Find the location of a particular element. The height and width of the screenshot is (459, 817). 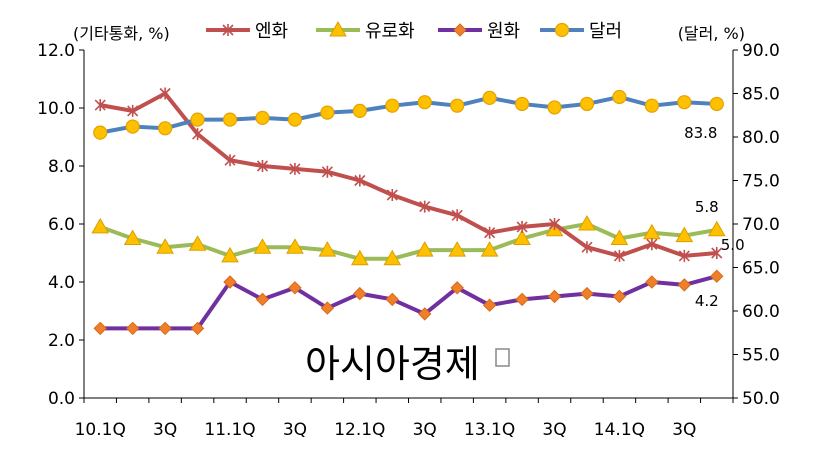

x-tick-label: 11.1Q is located at coordinates (229, 430).